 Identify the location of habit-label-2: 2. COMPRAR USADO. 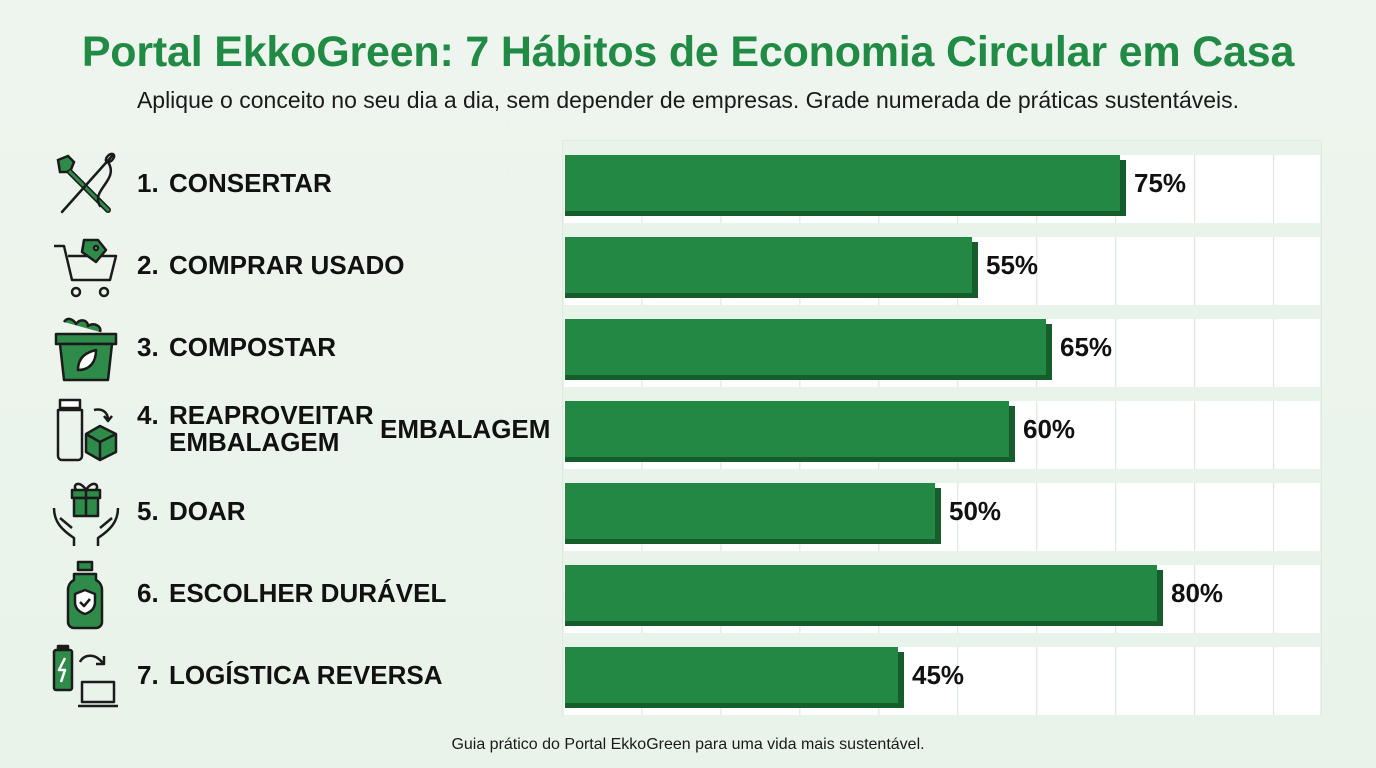
(271, 265).